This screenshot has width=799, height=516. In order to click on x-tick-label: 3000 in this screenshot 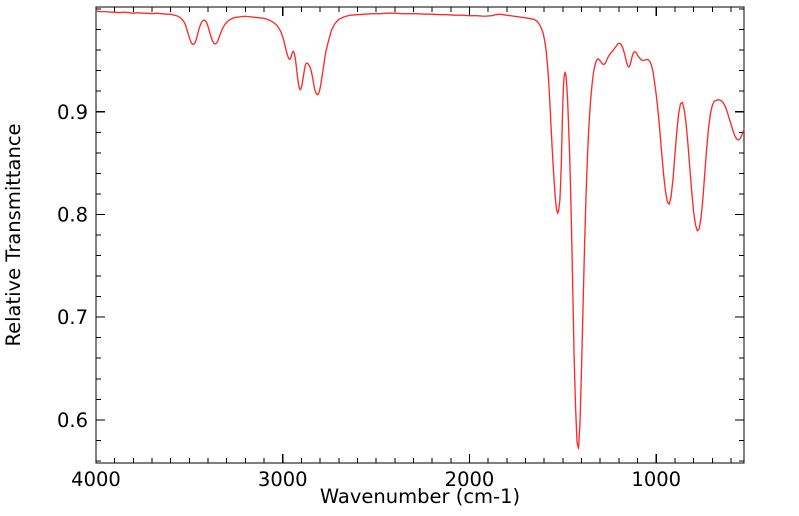, I will do `click(283, 479)`.